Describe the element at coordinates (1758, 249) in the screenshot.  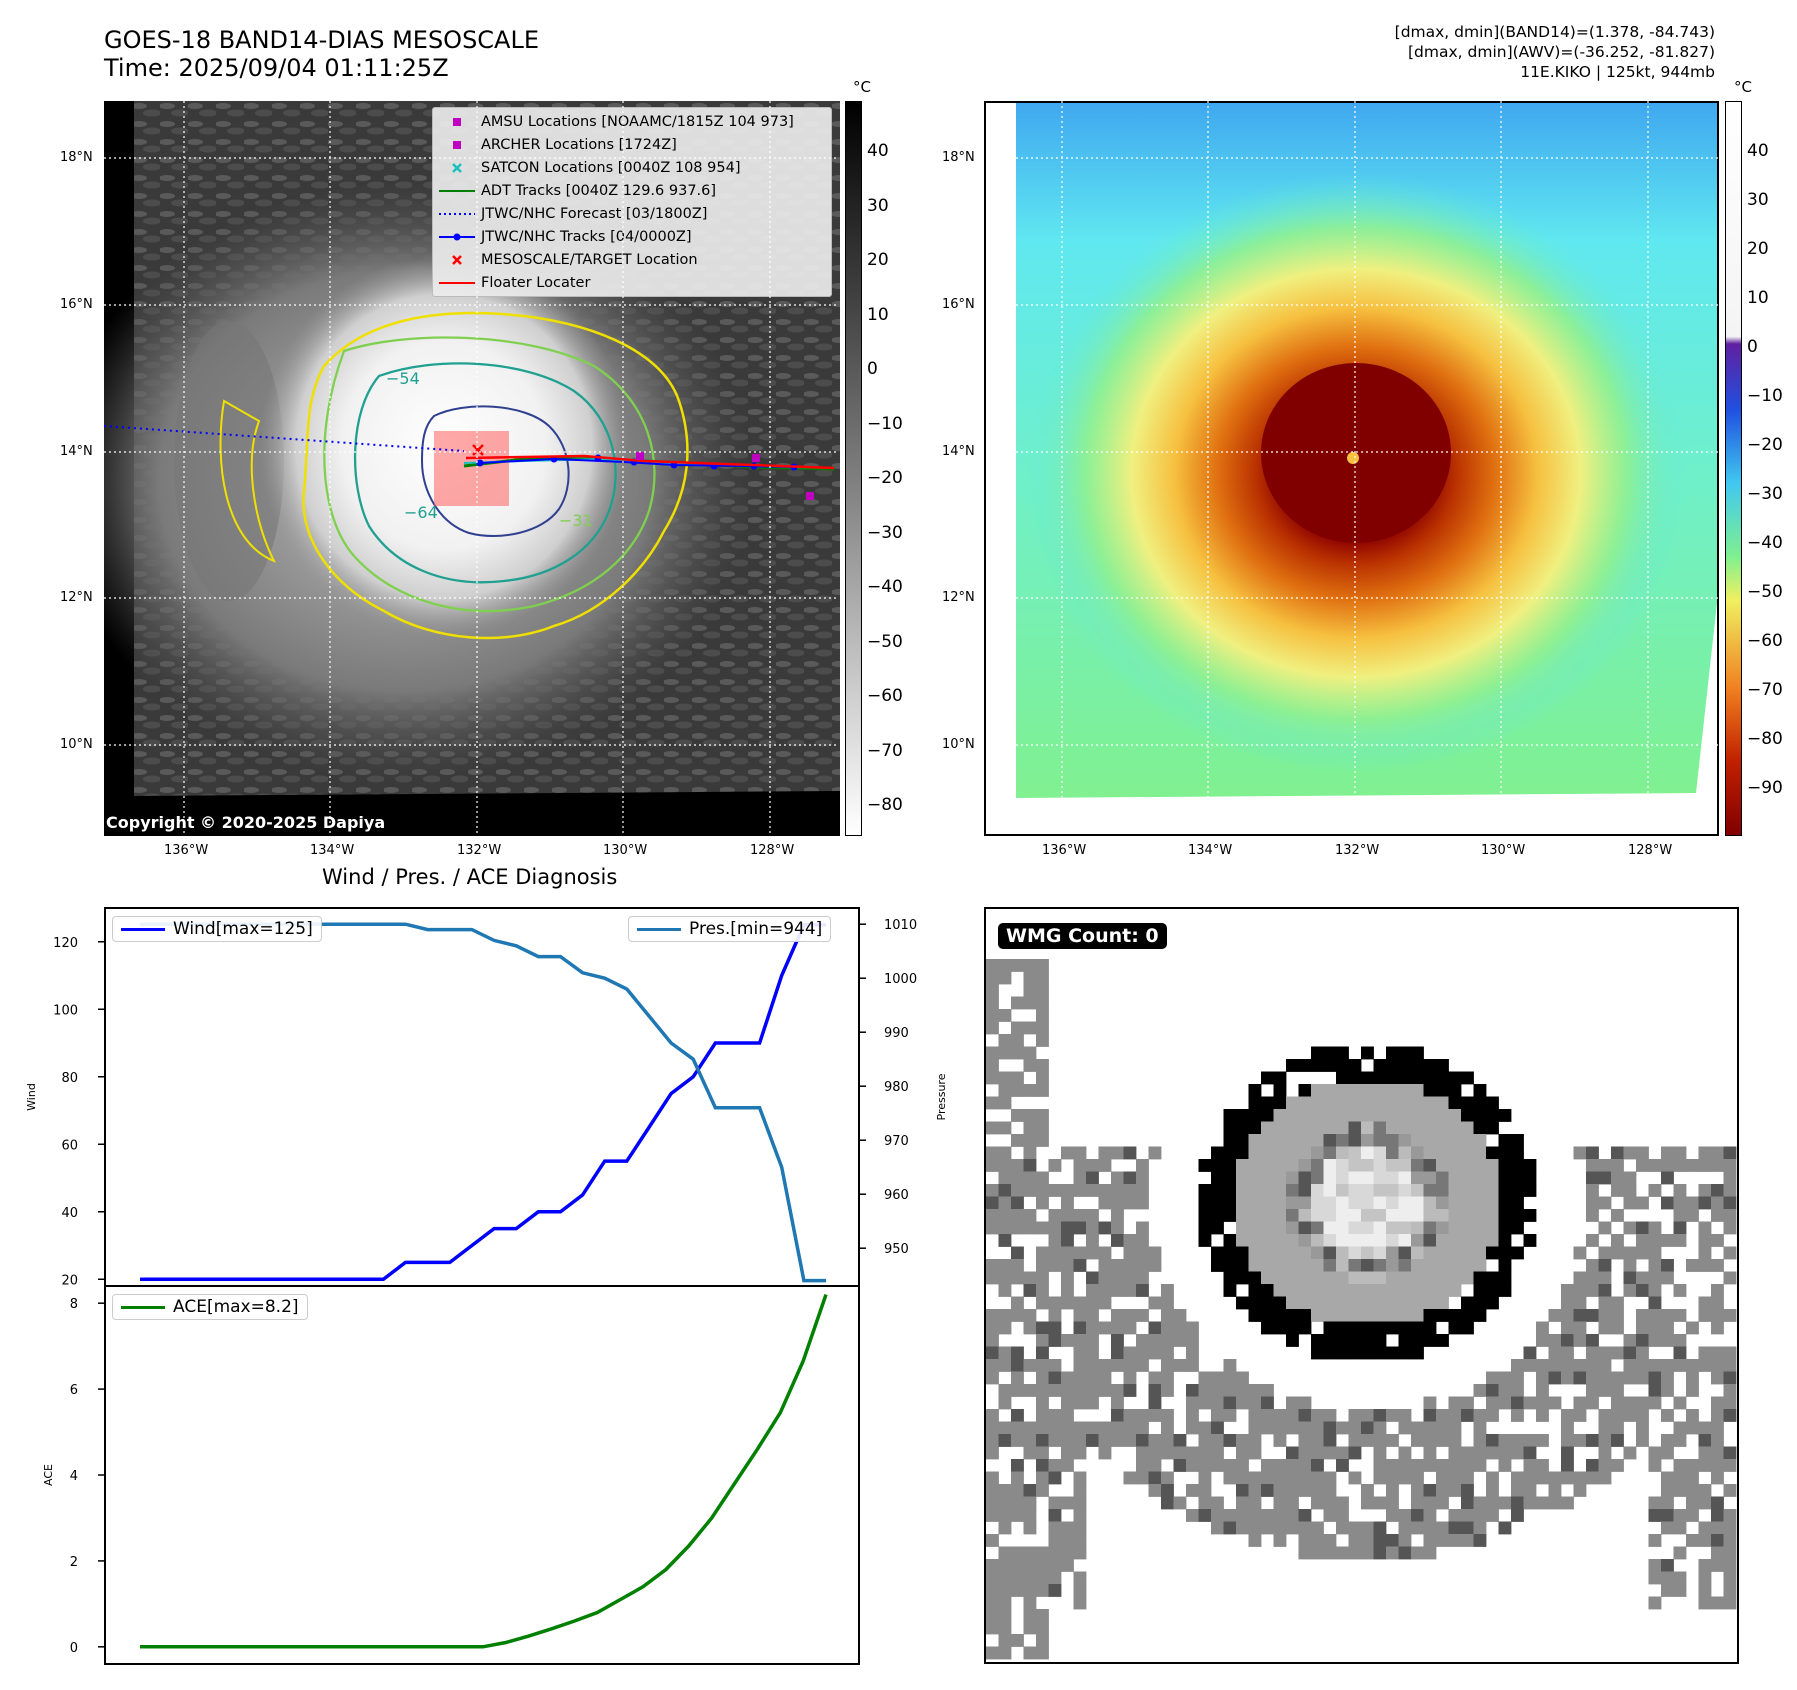
I see `awv-colorbar-tick: 20` at that location.